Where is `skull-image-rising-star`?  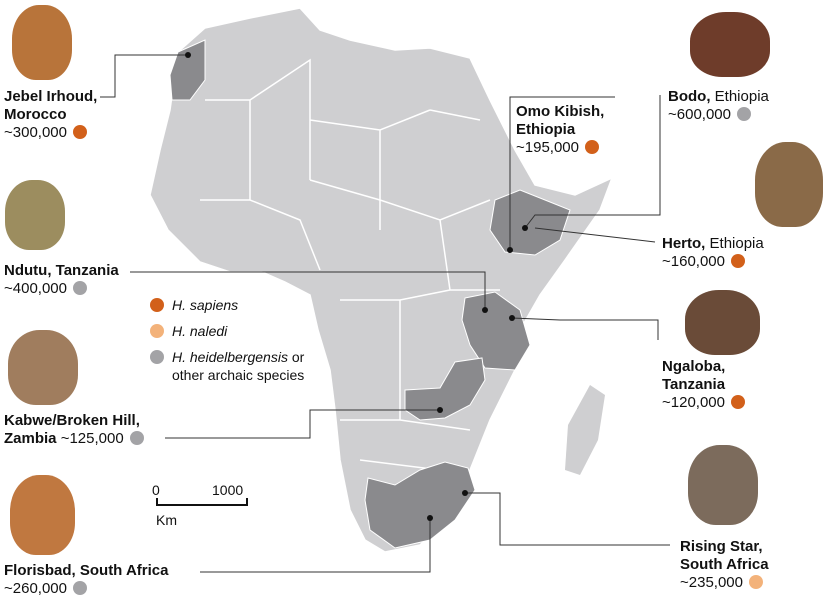
skull-image-rising-star is located at coordinates (723, 485).